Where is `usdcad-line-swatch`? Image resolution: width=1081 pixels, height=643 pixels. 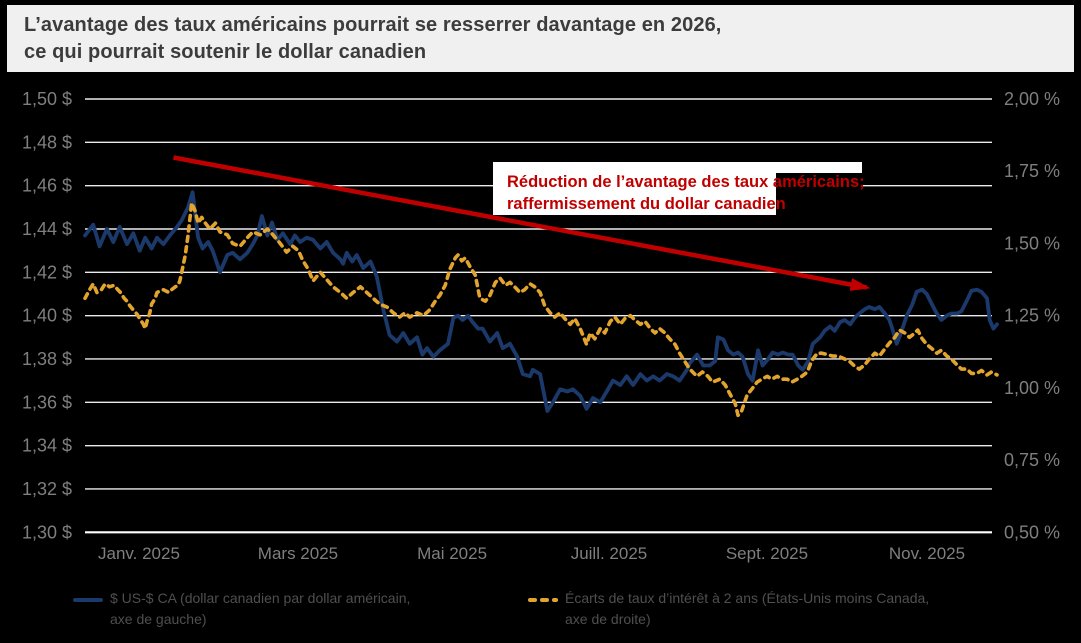
usdcad-line-swatch is located at coordinates (88, 600).